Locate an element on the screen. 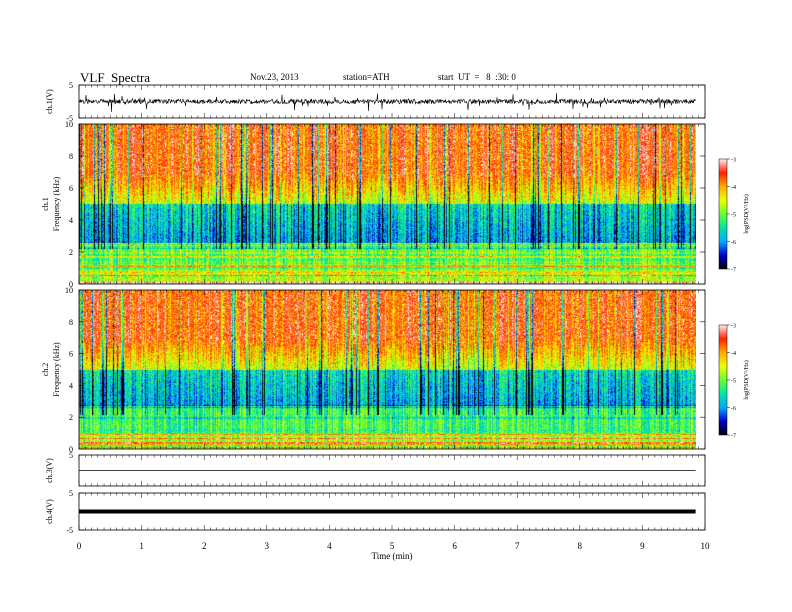 The image size is (792, 612). ch1-spec-ylabel-1: ch.1 is located at coordinates (45, 204).